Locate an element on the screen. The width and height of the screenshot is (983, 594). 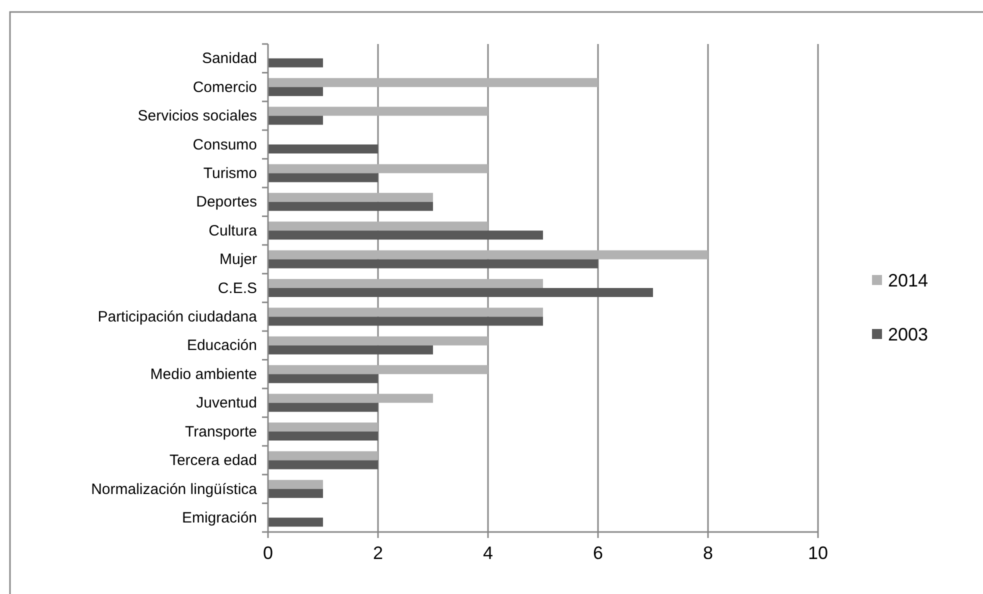
y-tick-label: Participación ciudadana is located at coordinates (178, 317).